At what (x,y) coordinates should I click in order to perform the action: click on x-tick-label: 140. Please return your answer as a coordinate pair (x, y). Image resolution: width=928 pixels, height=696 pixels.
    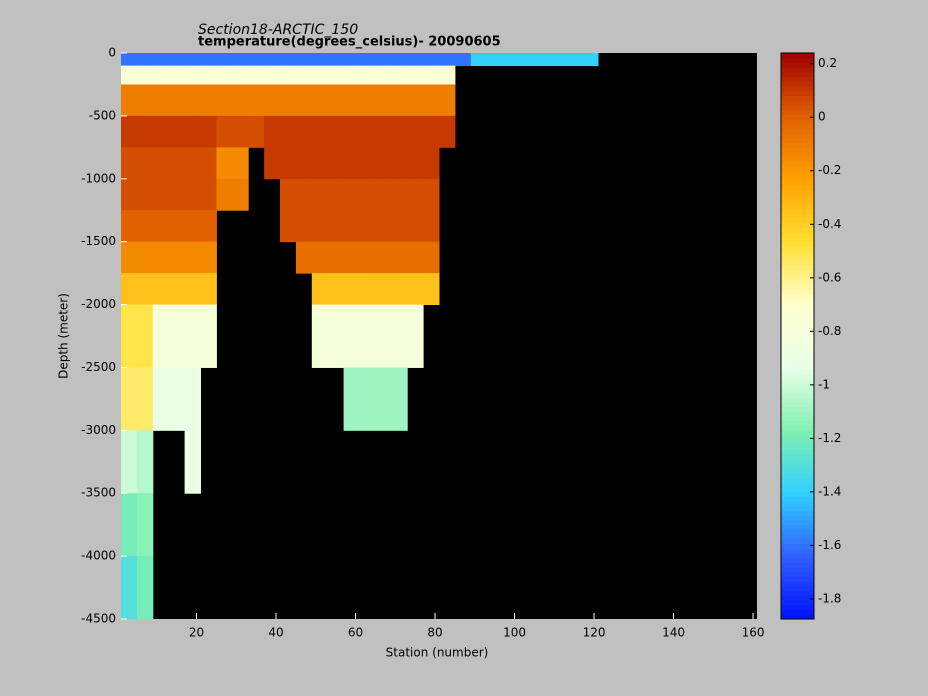
    Looking at the image, I should click on (673, 633).